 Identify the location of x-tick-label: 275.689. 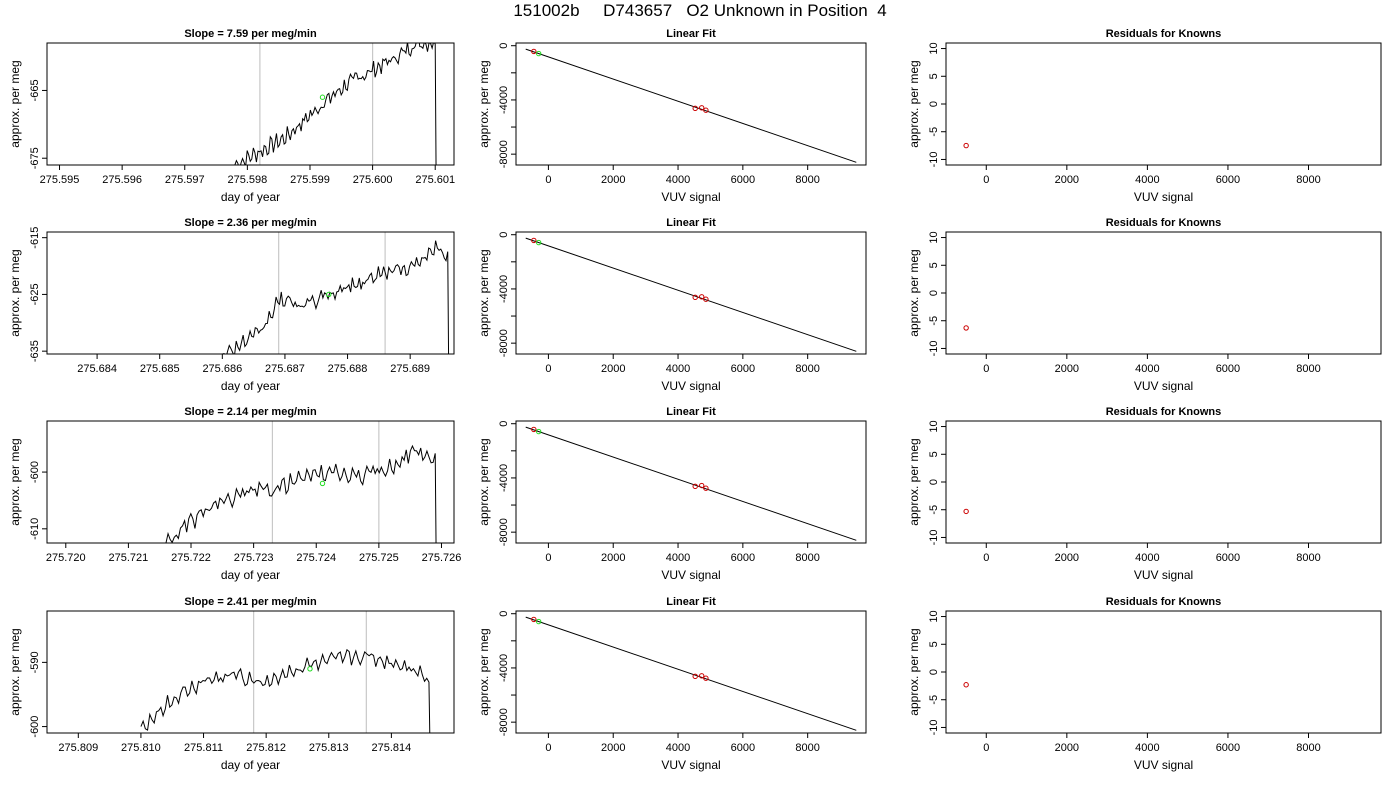
(410, 369).